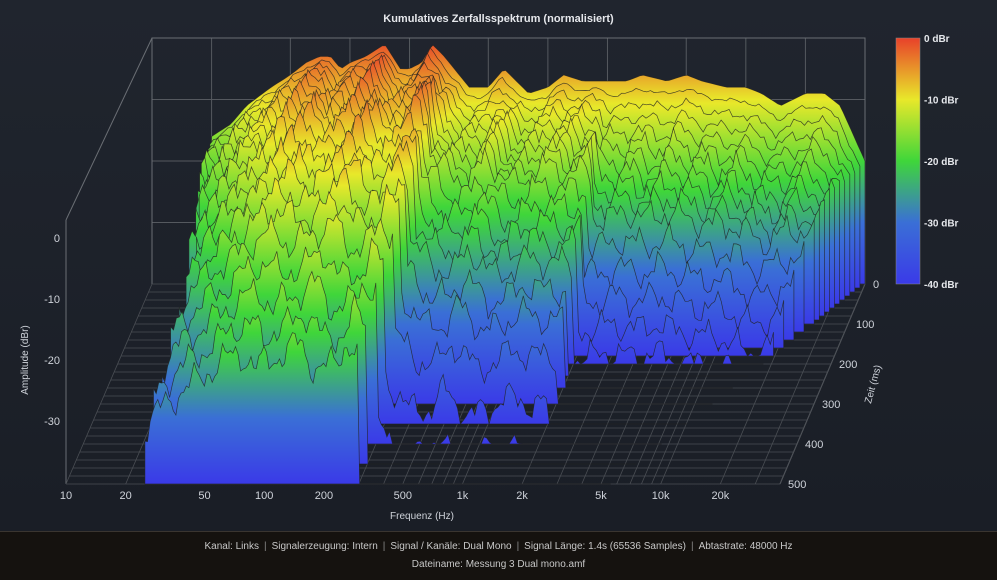 The width and height of the screenshot is (997, 580). What do you see at coordinates (876, 285) in the screenshot?
I see `z-tick-label: 0` at bounding box center [876, 285].